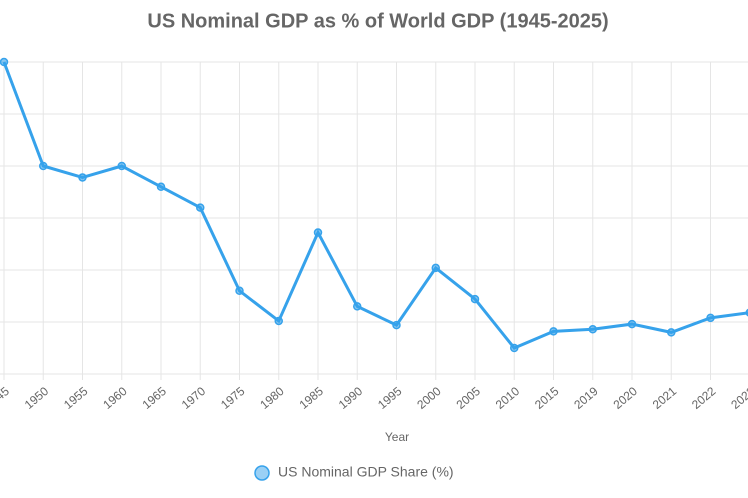 This screenshot has width=748, height=498. I want to click on legend-label: US Nominal GDP Share (%), so click(366, 472).